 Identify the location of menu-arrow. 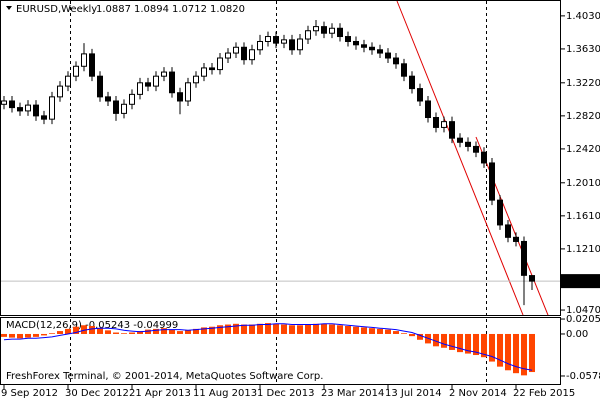
(9, 8).